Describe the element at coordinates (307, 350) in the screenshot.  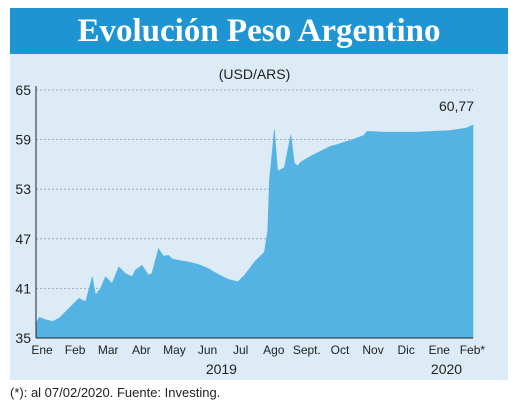
I see `x-tick-label: Sept.` at that location.